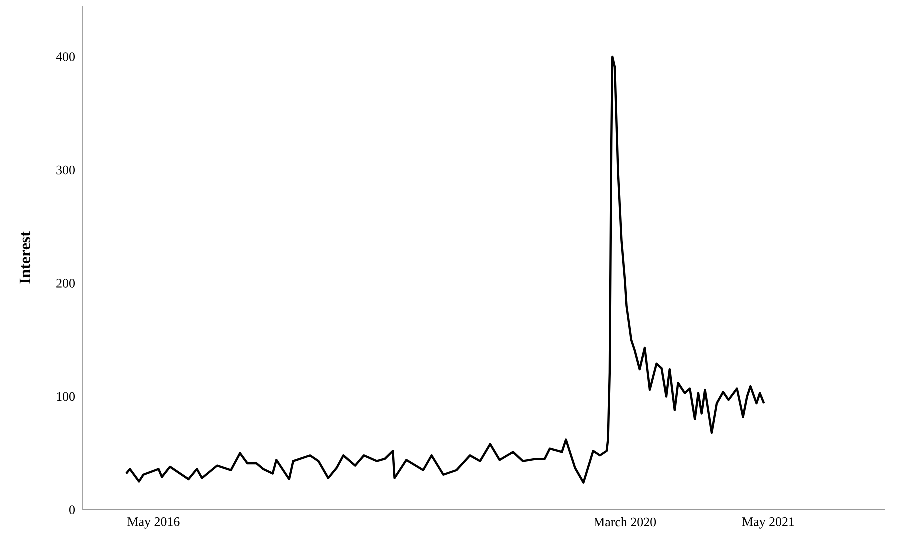  What do you see at coordinates (25, 258) in the screenshot?
I see `y-axis-title: Interest` at bounding box center [25, 258].